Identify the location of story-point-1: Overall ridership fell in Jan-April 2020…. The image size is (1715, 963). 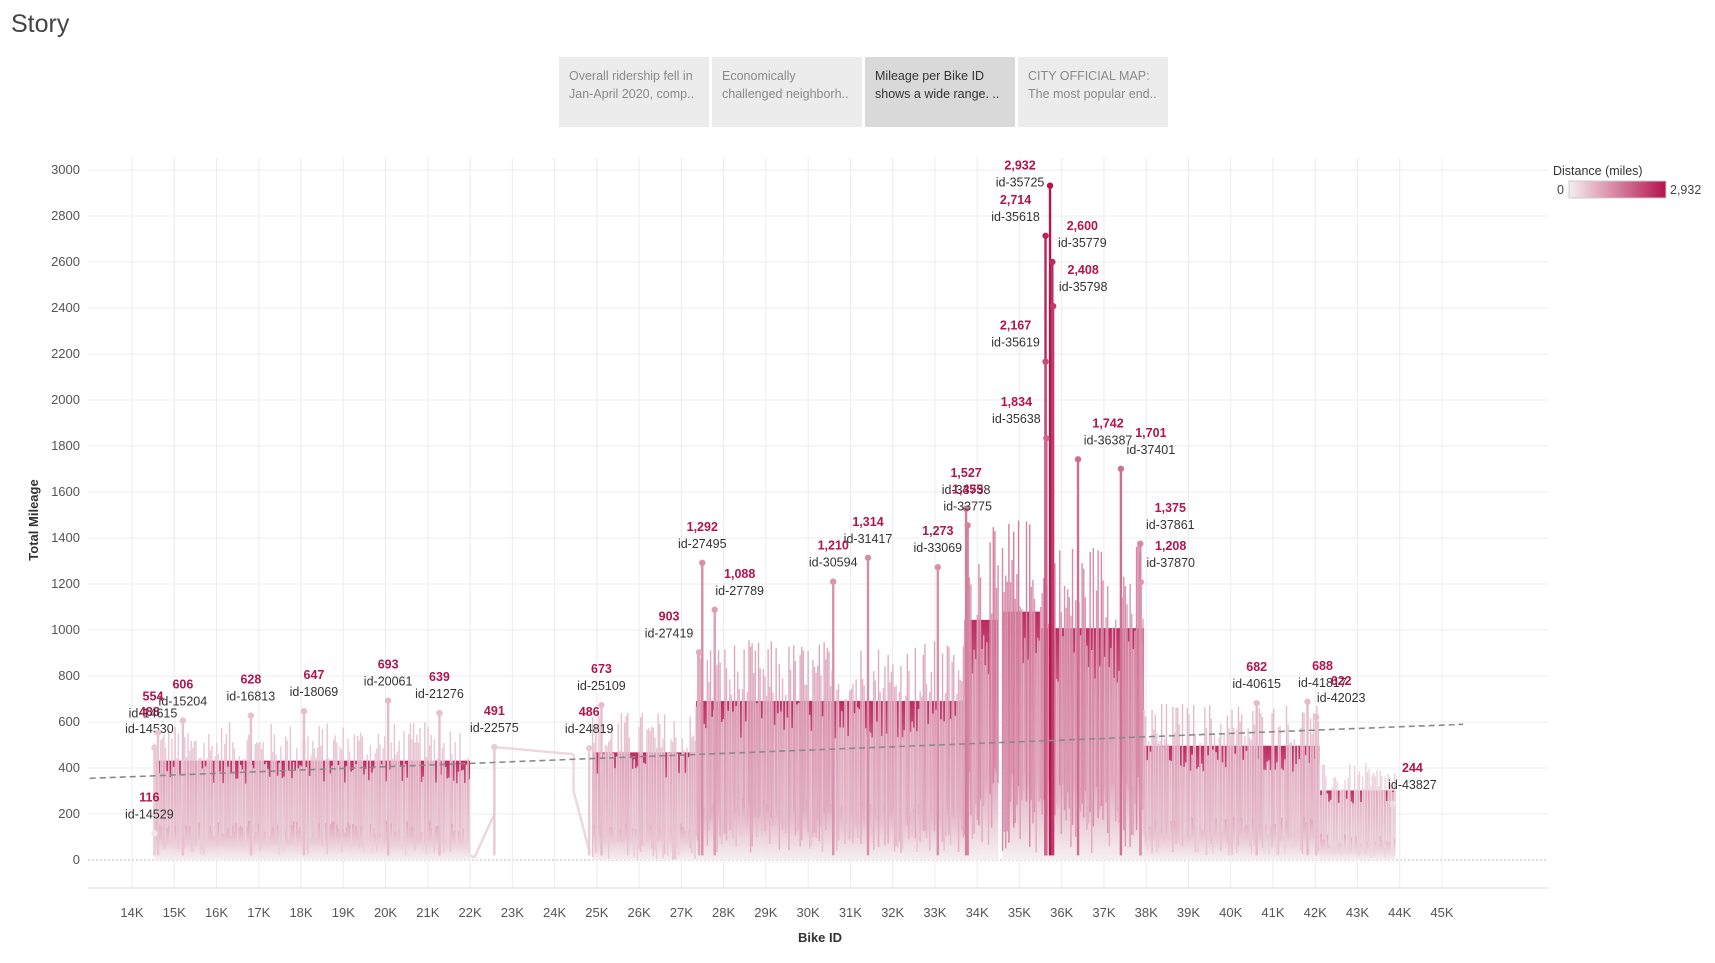
(634, 92).